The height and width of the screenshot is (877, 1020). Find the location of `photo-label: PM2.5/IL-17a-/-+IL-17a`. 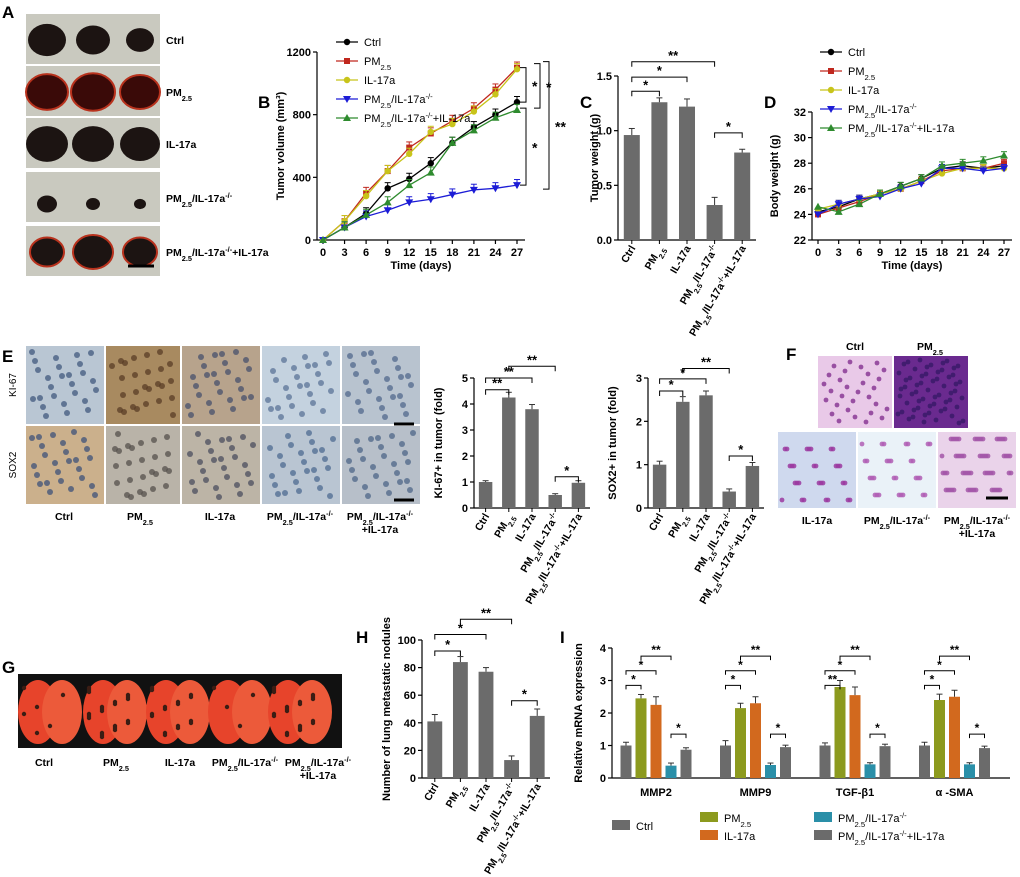

photo-label: PM2.5/IL-17a-/-+IL-17a is located at coordinates (217, 254).